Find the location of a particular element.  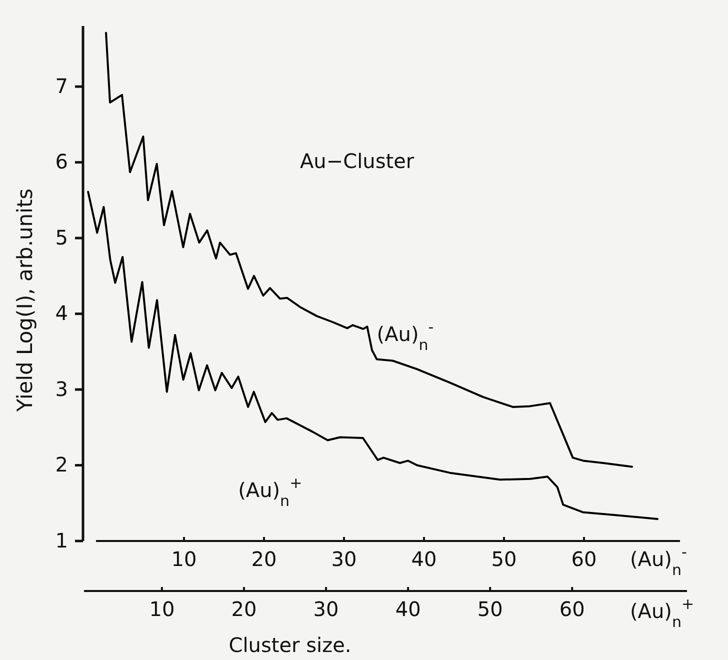

annotation: Au−Cluster is located at coordinates (357, 161).